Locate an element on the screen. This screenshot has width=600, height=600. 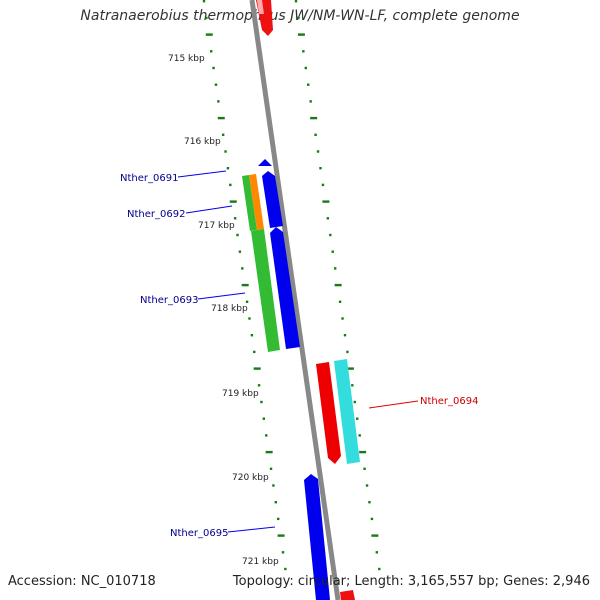
accession-text: Accession: NC_010718 is located at coordinates (82, 581).